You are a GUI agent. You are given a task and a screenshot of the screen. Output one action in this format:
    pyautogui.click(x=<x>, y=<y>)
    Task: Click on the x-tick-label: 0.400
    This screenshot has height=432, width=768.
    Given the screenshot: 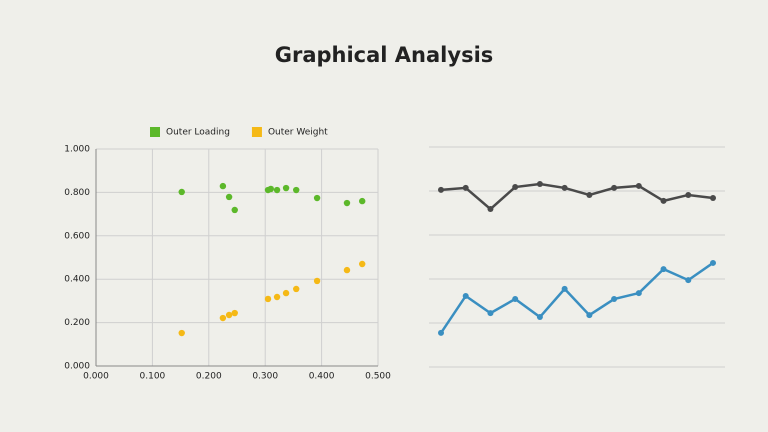 What is the action you would take?
    pyautogui.click(x=322, y=377)
    